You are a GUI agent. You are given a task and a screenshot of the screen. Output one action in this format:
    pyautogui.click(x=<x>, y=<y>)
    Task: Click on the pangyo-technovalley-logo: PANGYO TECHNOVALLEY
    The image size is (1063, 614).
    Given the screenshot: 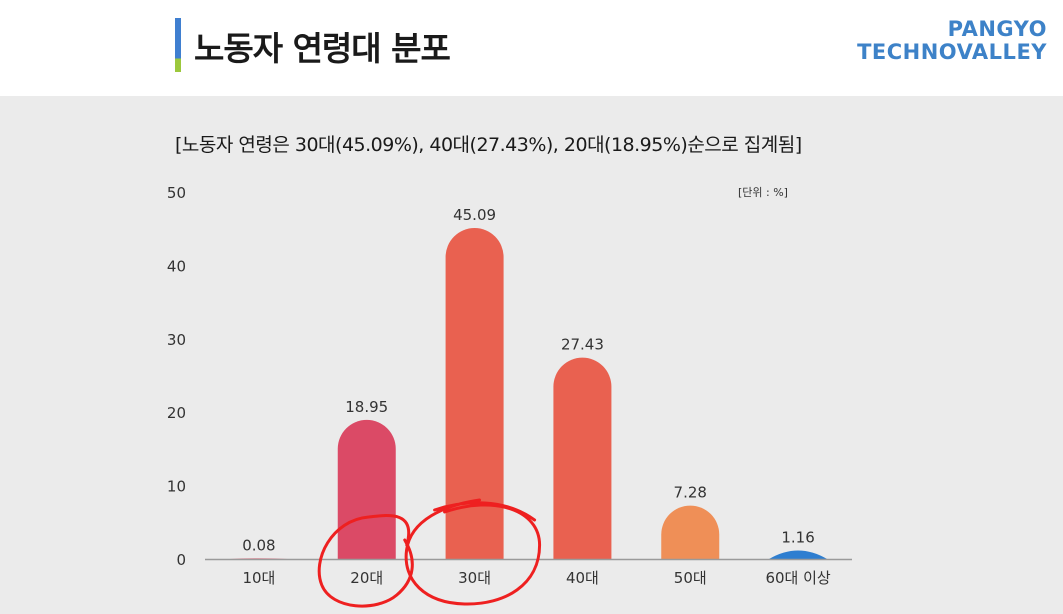 What is the action you would take?
    pyautogui.click(x=952, y=41)
    